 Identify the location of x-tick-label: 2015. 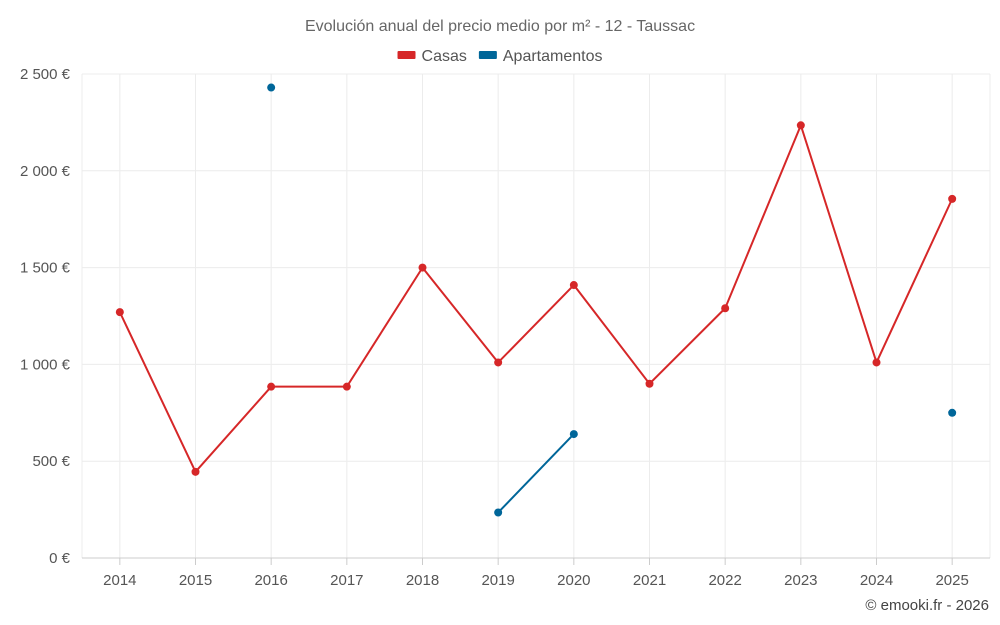
(195, 580).